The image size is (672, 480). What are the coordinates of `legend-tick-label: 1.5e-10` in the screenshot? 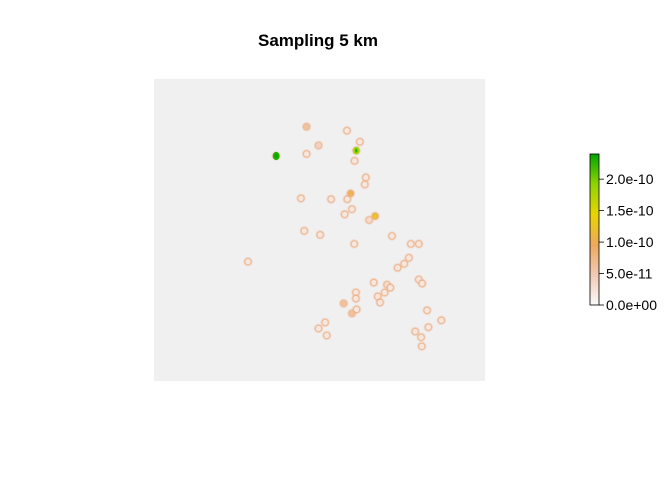 It's located at (630, 211).